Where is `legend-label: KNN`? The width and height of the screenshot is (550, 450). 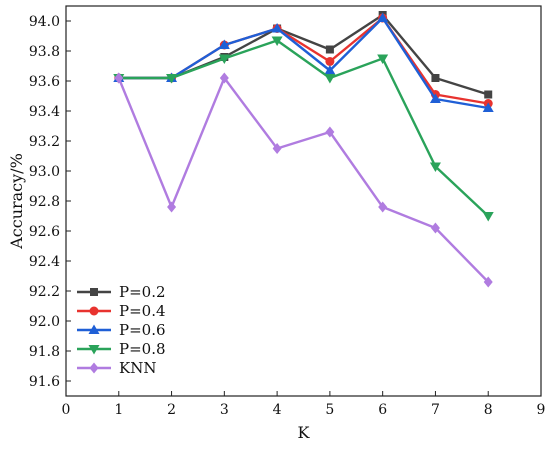
legend-label: KNN is located at coordinates (137, 368).